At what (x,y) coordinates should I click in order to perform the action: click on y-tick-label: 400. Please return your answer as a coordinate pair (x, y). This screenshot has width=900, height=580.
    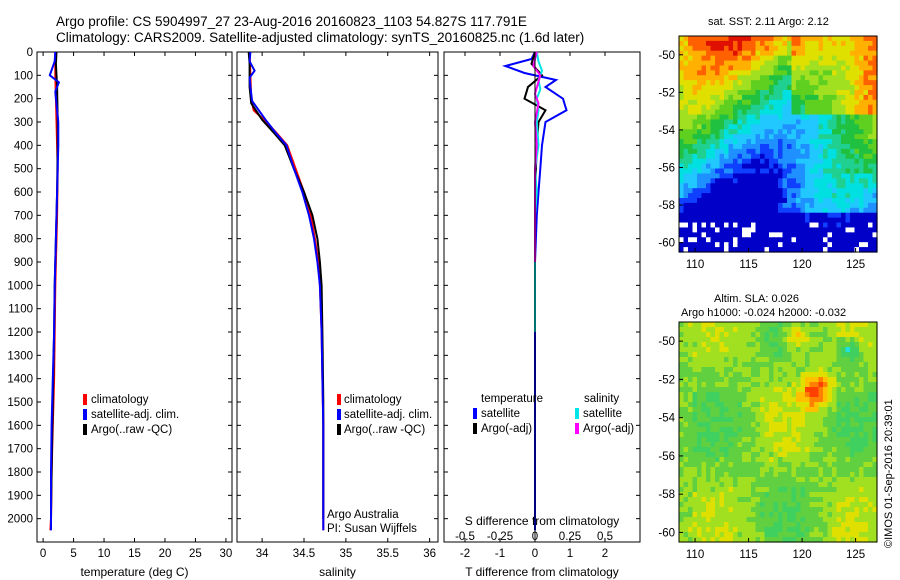
    Looking at the image, I should click on (23, 146).